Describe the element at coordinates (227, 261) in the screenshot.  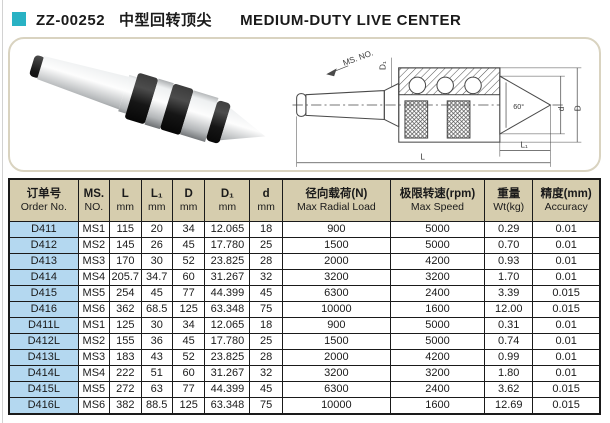
I see `spec-cell: 23.825` at that location.